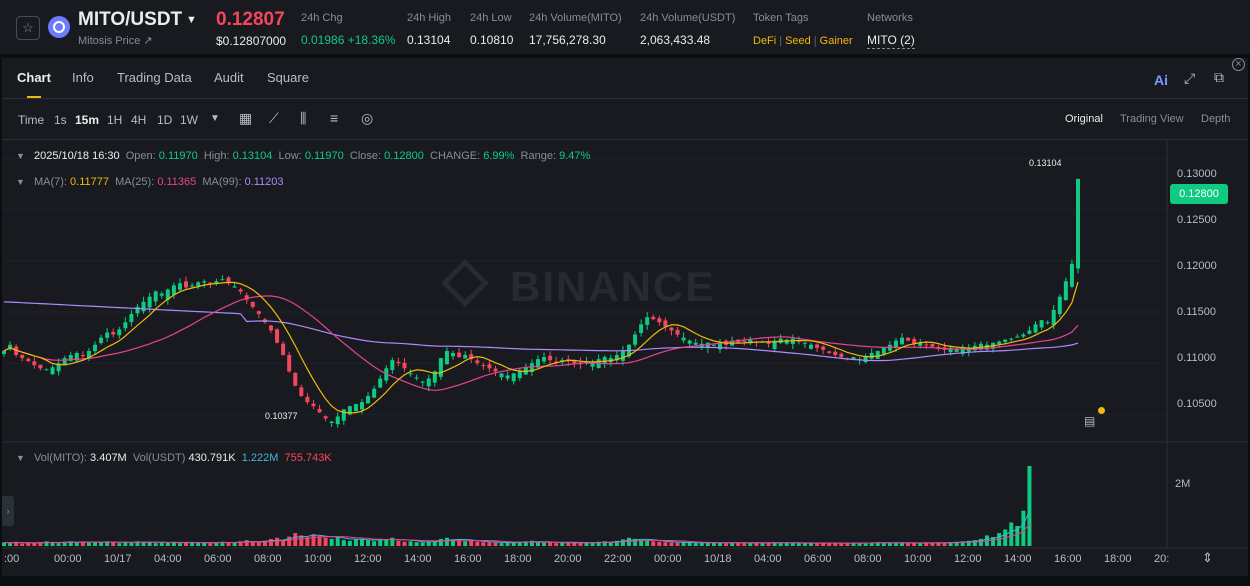 The height and width of the screenshot is (586, 1250). Describe the element at coordinates (118, 559) in the screenshot. I see `time-tick: 10/17` at that location.